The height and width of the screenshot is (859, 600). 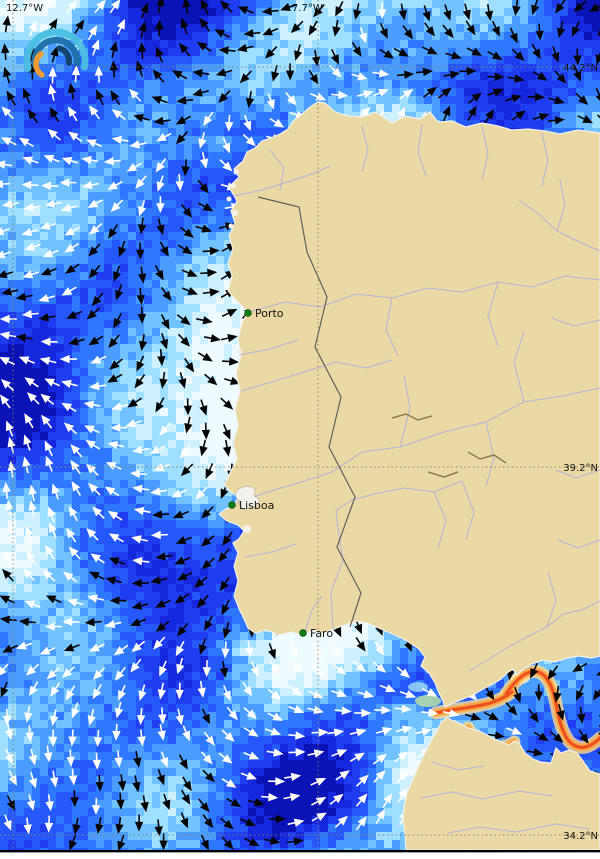 What do you see at coordinates (24, 8) in the screenshot?
I see `longitude-label-12-7w: 12.7°W` at bounding box center [24, 8].